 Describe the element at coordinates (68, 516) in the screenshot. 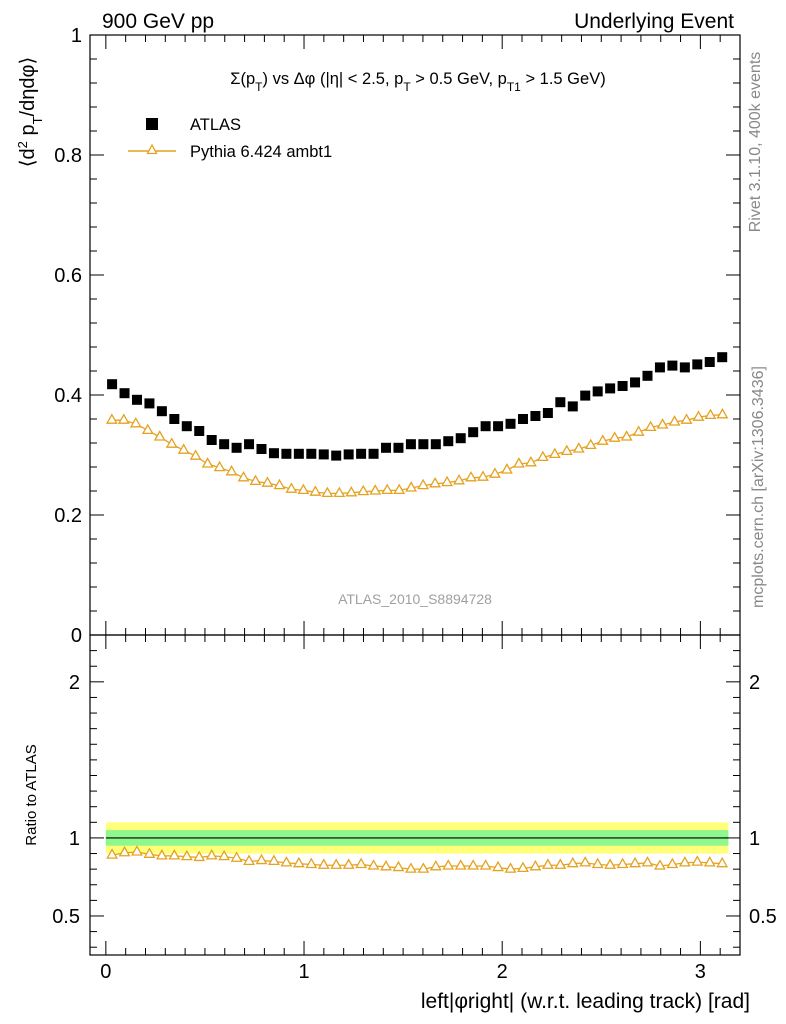

I see `y-tick-label: 0.2` at that location.